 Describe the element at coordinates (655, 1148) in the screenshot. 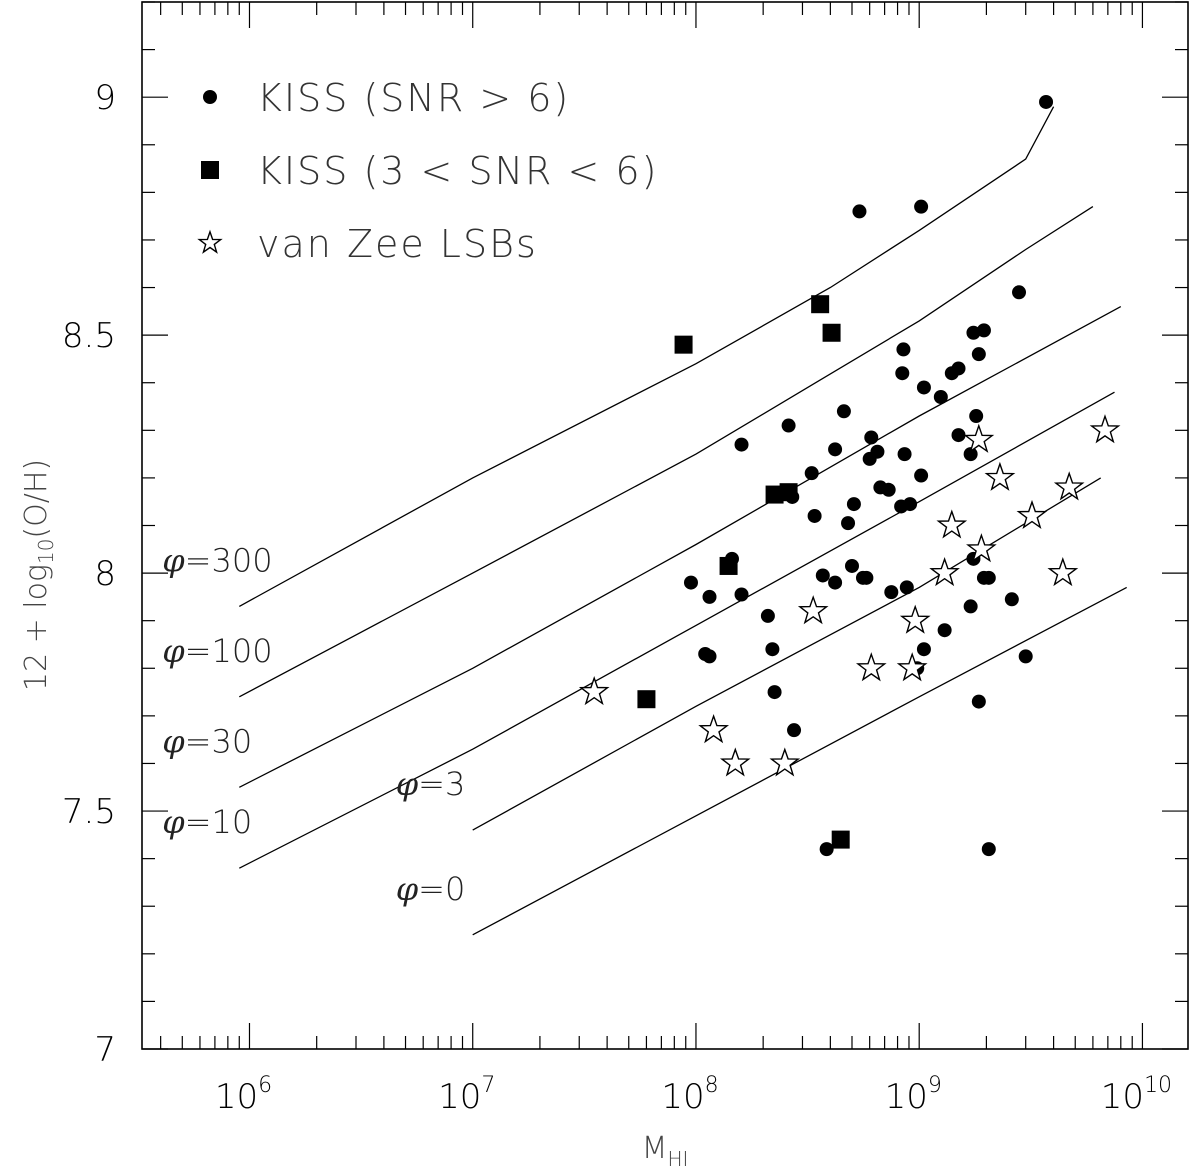

I see `x-axis-label-main: M` at that location.